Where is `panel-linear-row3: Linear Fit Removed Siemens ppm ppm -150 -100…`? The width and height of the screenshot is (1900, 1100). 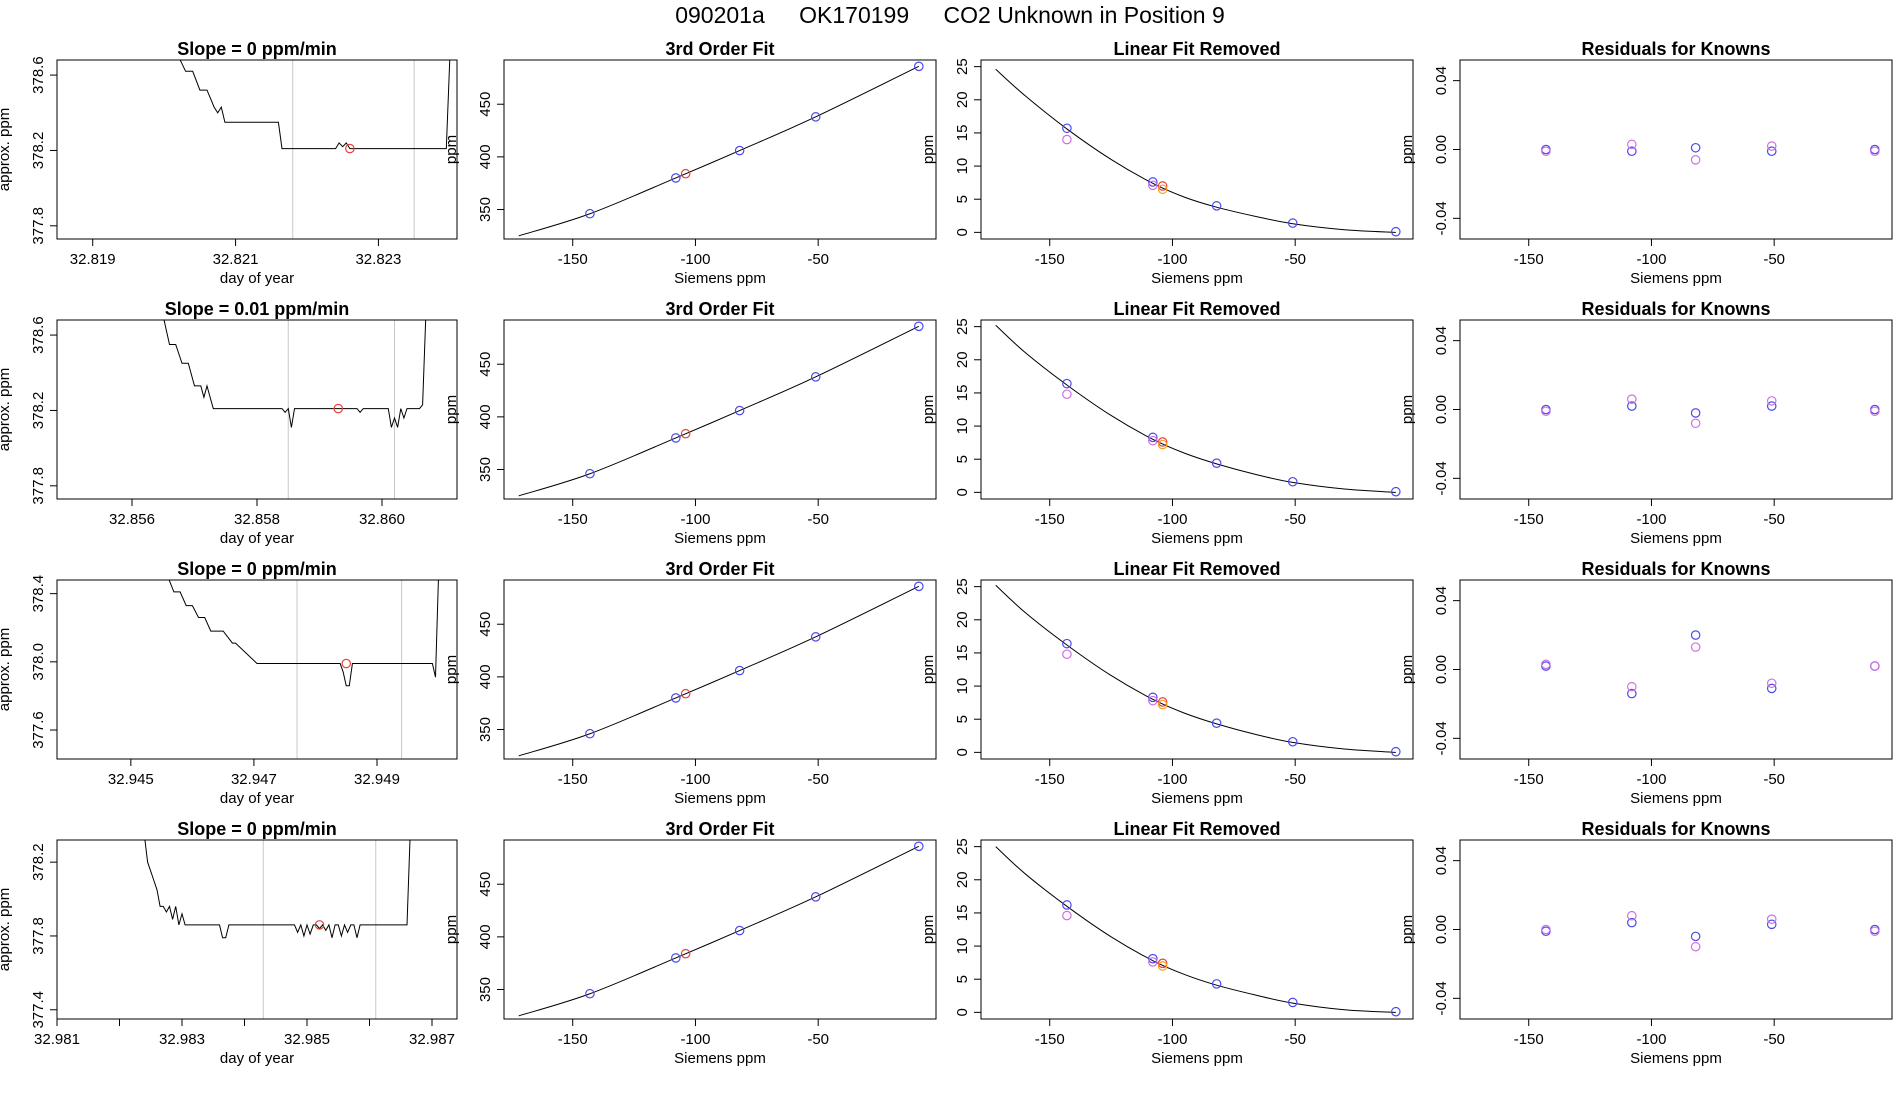
panel-linear-row3: Linear Fit Removed Siemens ppm ppm -150 -100… is located at coordinates (1167, 683).